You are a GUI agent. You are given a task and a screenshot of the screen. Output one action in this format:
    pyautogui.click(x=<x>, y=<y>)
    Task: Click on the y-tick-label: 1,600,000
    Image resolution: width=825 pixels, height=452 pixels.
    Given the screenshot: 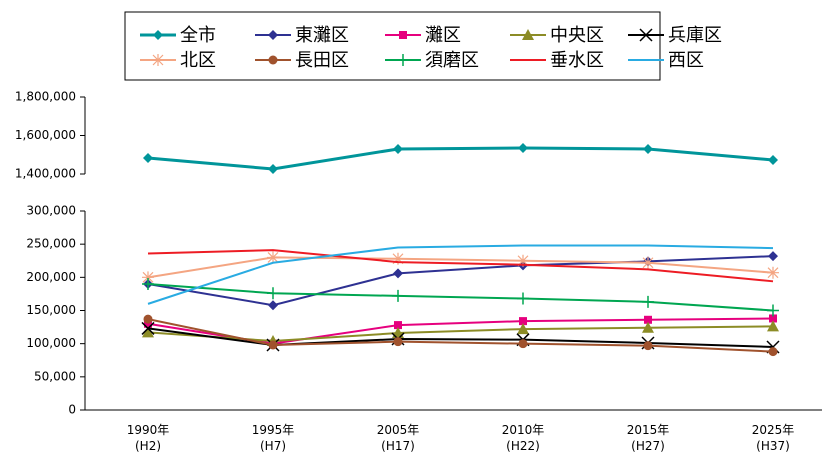 What is the action you would take?
    pyautogui.click(x=45, y=135)
    